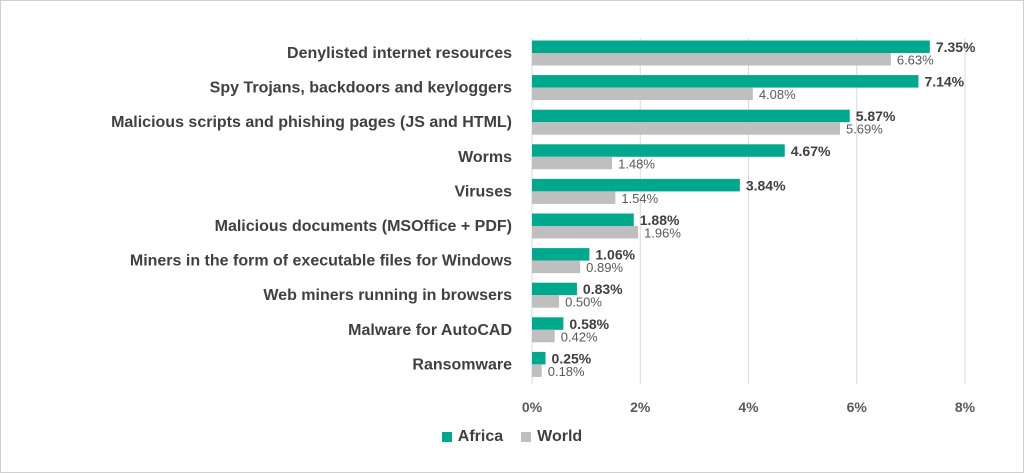  I want to click on x-tick-label: 0%, so click(532, 407).